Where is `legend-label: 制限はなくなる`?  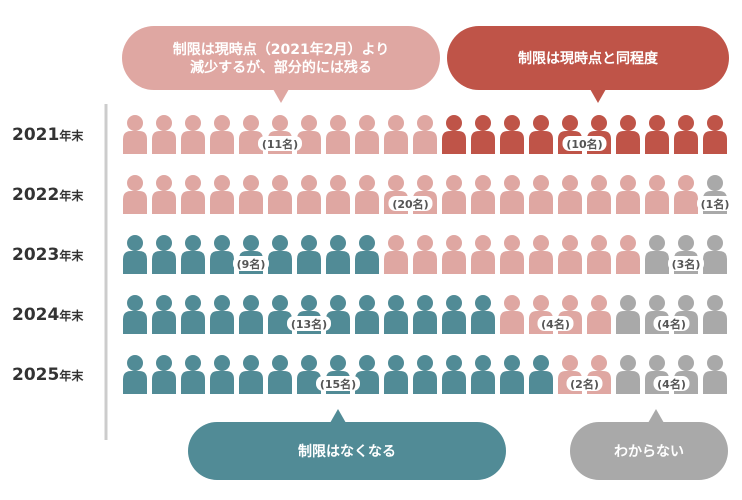
legend-label: 制限はなくなる is located at coordinates (347, 451).